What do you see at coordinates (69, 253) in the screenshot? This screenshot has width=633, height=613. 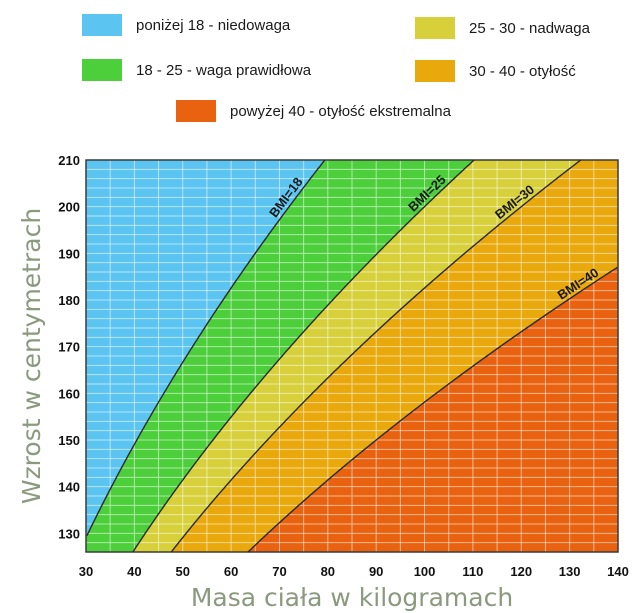 I see `y-tick-label: 190` at bounding box center [69, 253].